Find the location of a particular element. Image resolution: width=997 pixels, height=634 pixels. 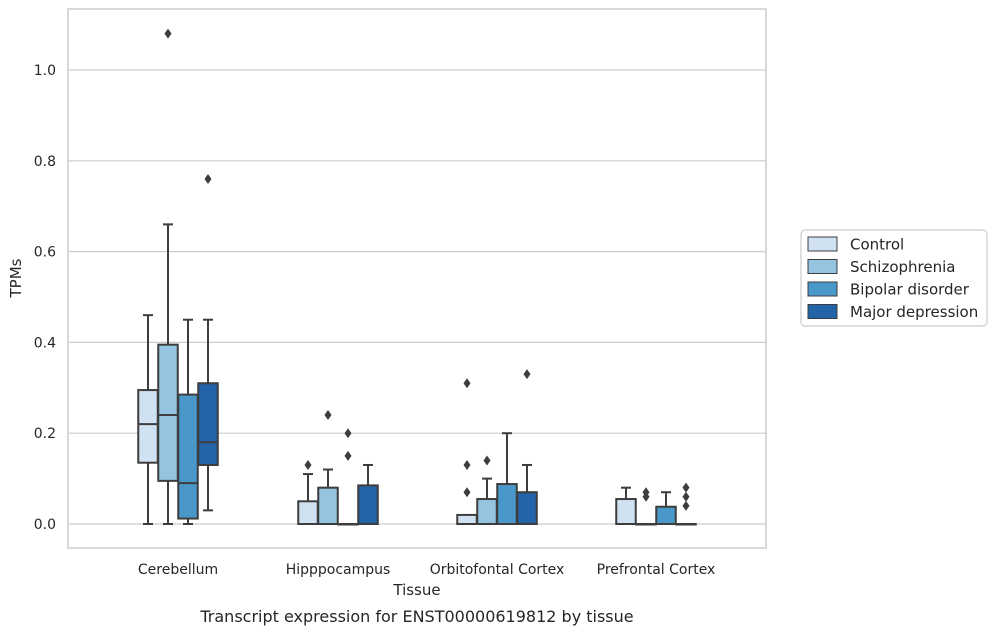

y-tick-label: 0.0 is located at coordinates (45, 525).